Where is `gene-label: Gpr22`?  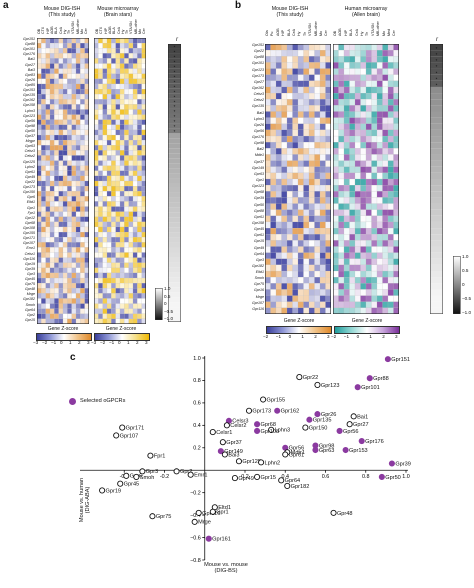
gene-label: Gpr22 is located at coordinates (30, 182).